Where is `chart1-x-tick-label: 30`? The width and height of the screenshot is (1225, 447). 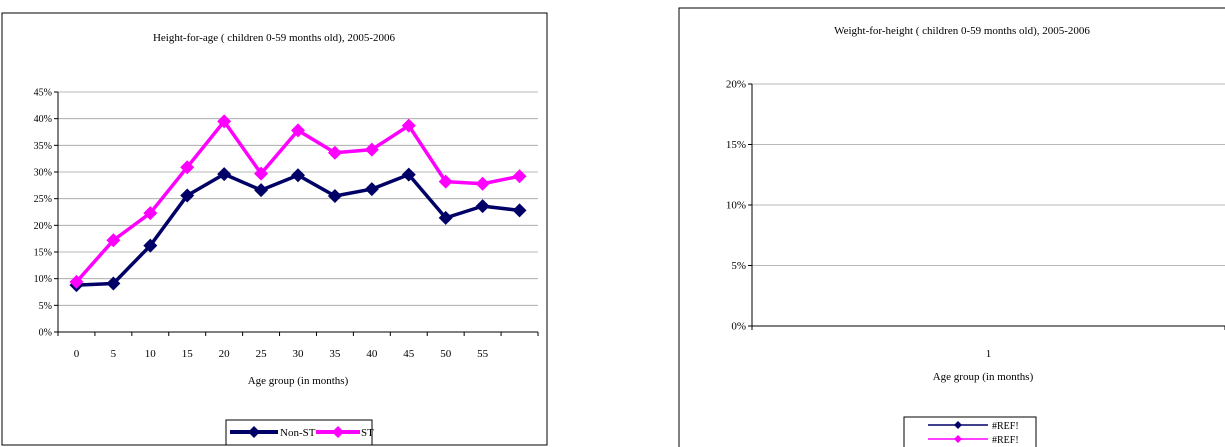
chart1-x-tick-label: 30 is located at coordinates (299, 354).